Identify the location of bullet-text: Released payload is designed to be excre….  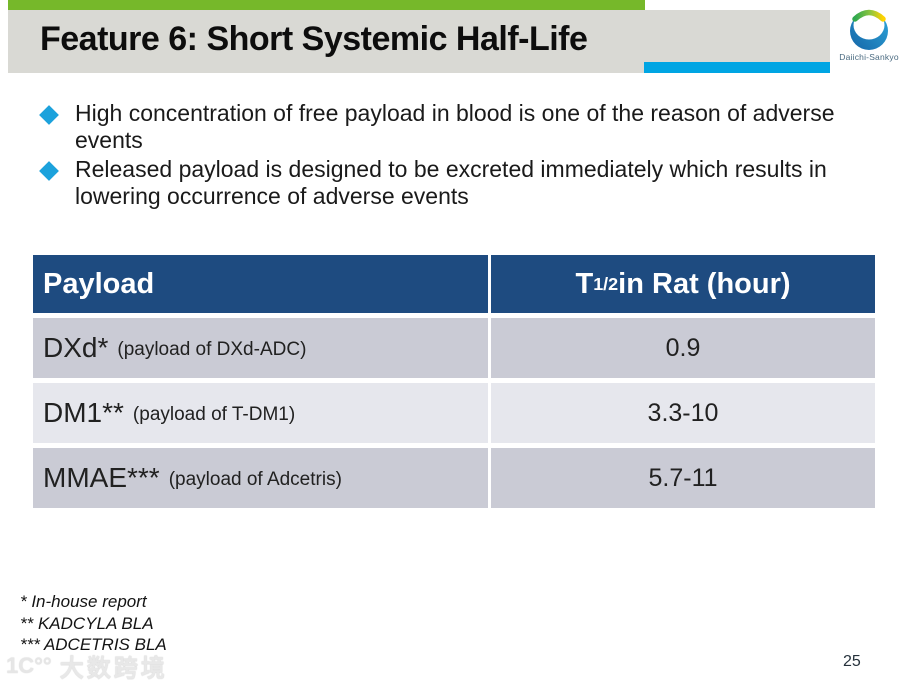
(451, 182).